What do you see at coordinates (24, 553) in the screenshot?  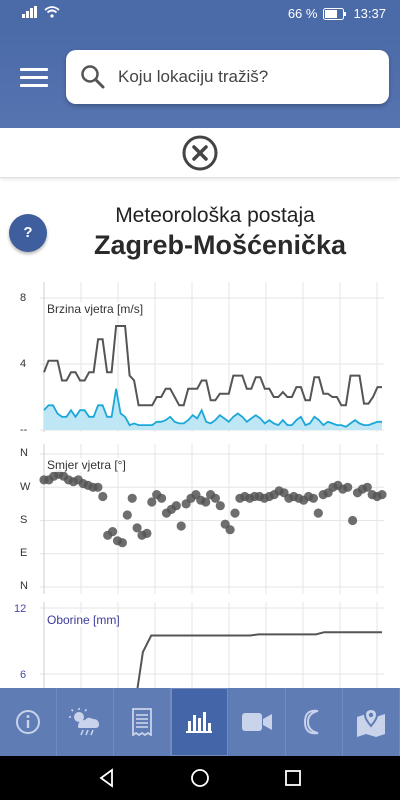 I see `dir-ytick: E` at bounding box center [24, 553].